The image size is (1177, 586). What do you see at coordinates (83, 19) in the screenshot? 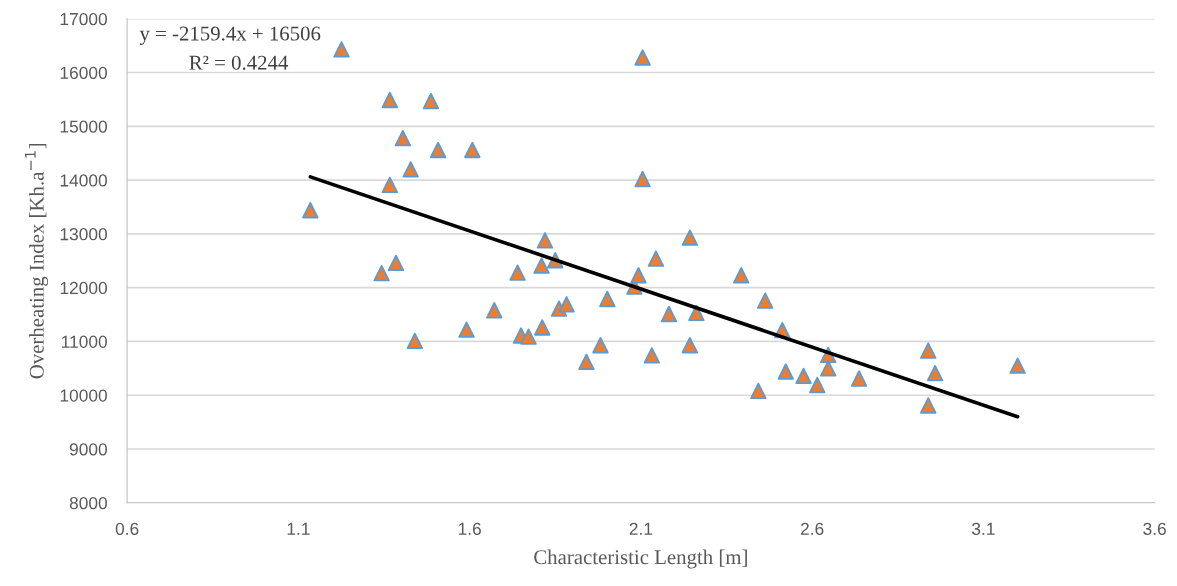
I see `y-tick-label: 17000` at bounding box center [83, 19].